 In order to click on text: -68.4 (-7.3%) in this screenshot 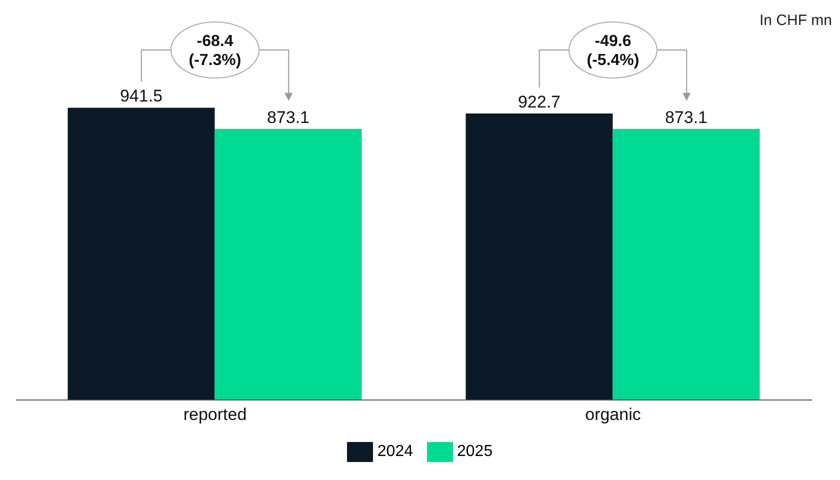, I will do `click(215, 51)`.